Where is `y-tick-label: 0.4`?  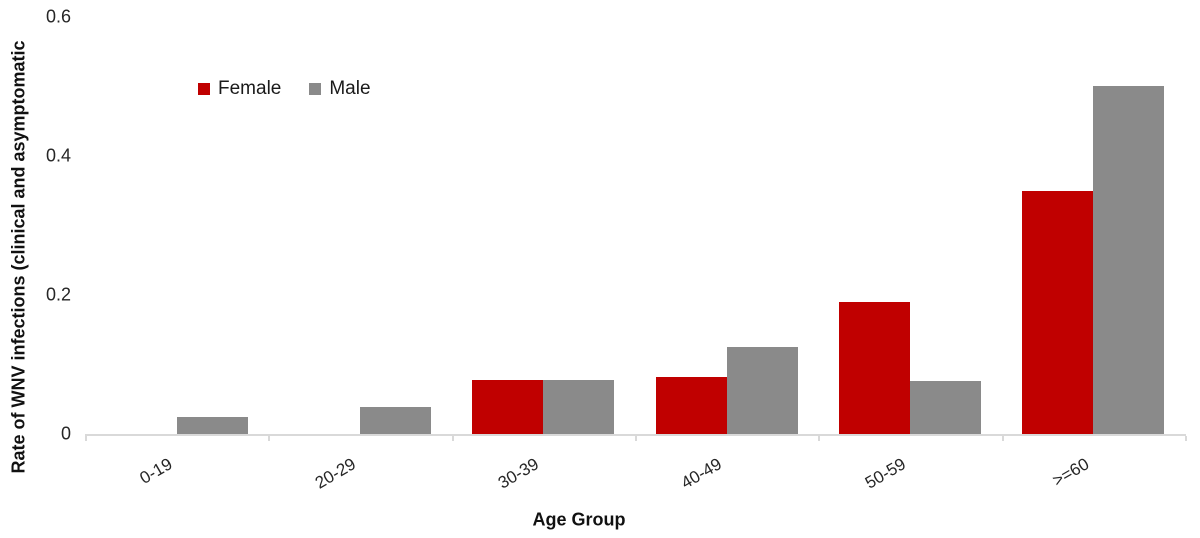 y-tick-label: 0.4 is located at coordinates (58, 155).